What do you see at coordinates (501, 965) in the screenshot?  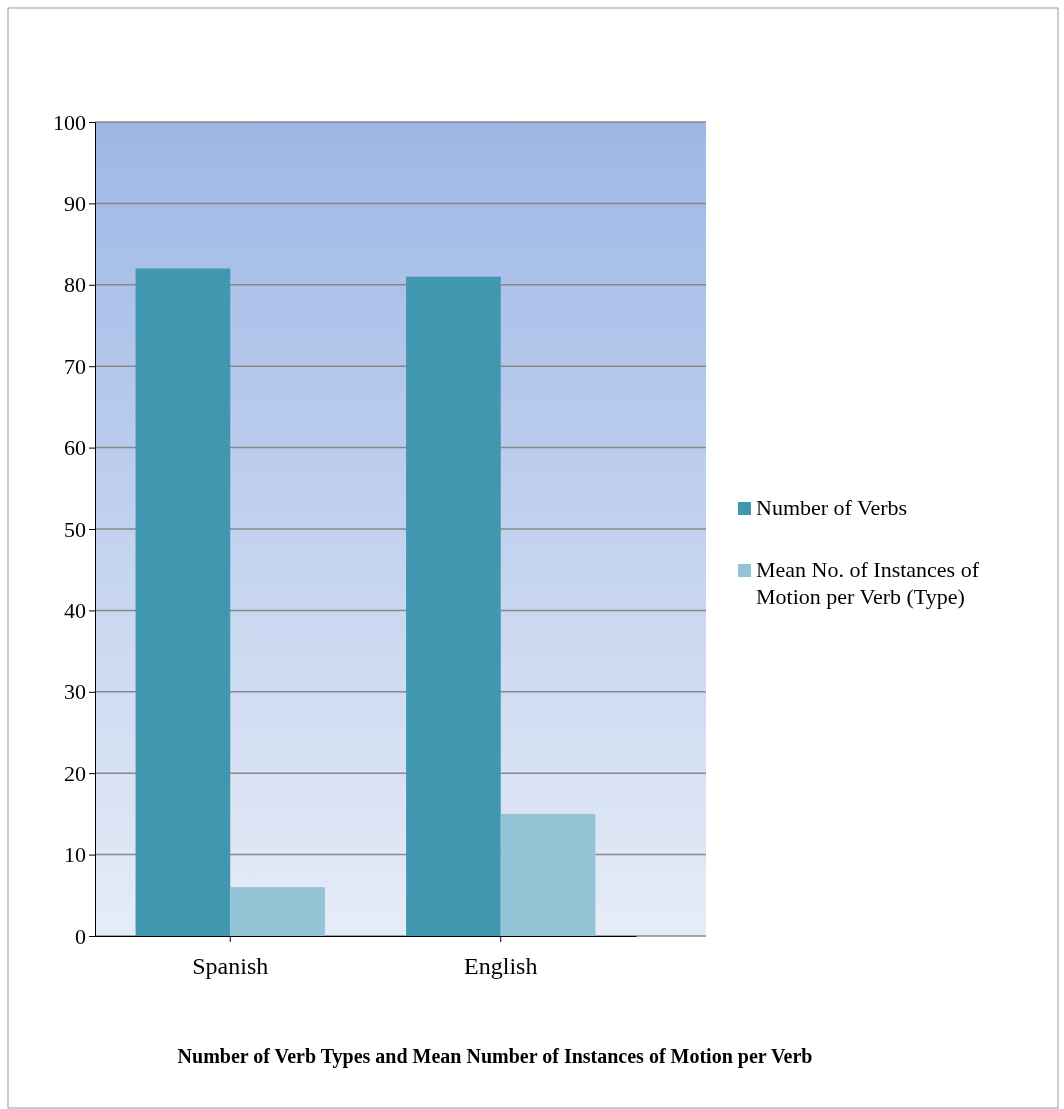 I see `x-tick-label: English` at bounding box center [501, 965].